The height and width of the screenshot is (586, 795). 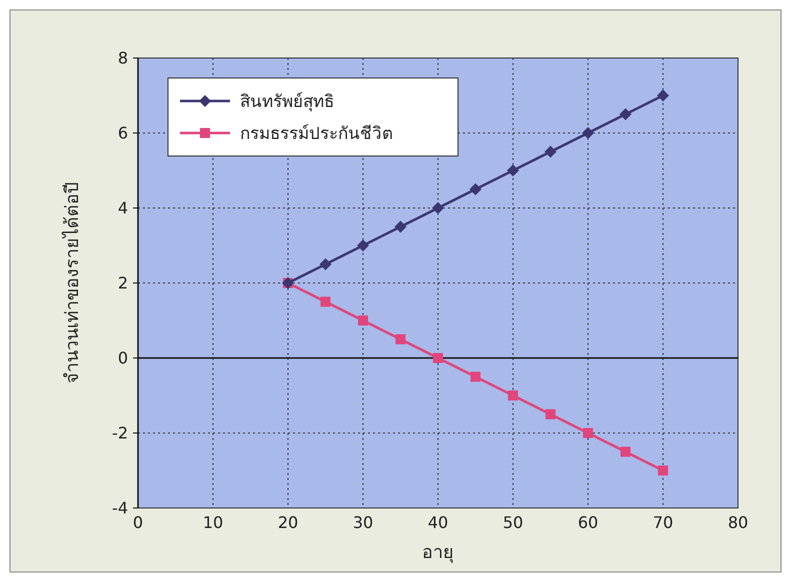 I want to click on x-tick-label: 10, so click(x=213, y=522).